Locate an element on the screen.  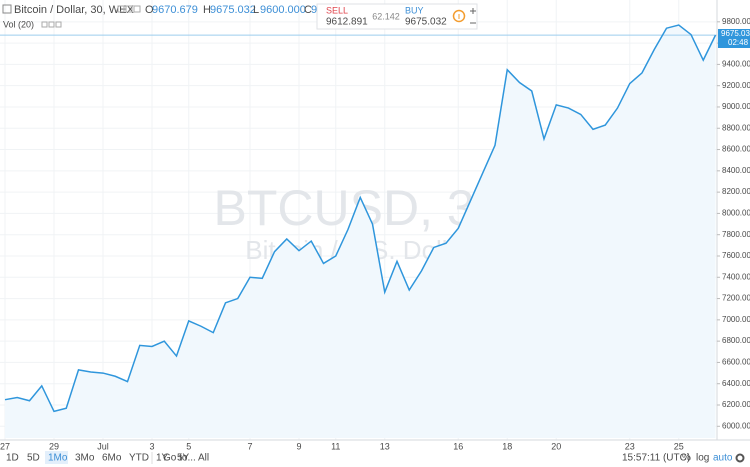
buy-price: 9675.032 is located at coordinates (426, 22).